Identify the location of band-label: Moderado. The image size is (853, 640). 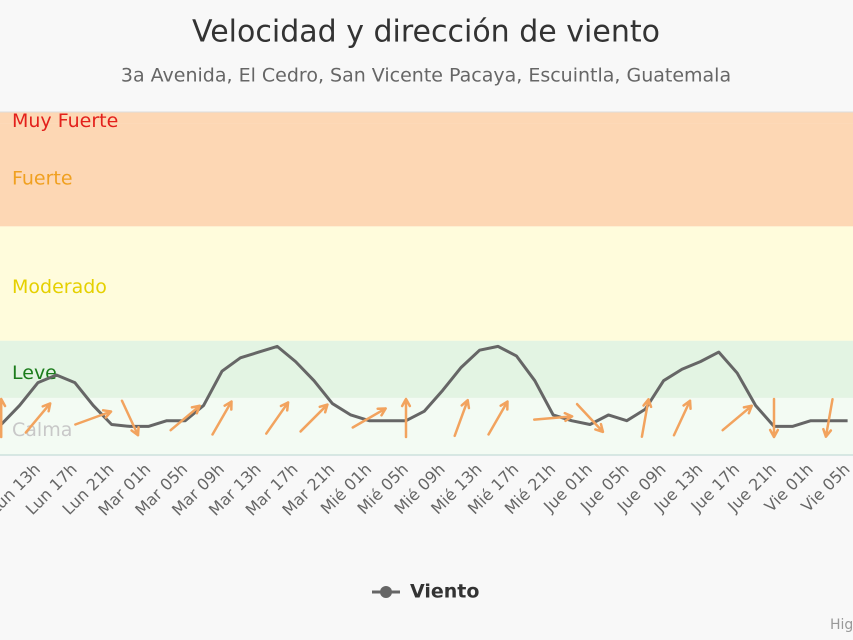
(59, 287).